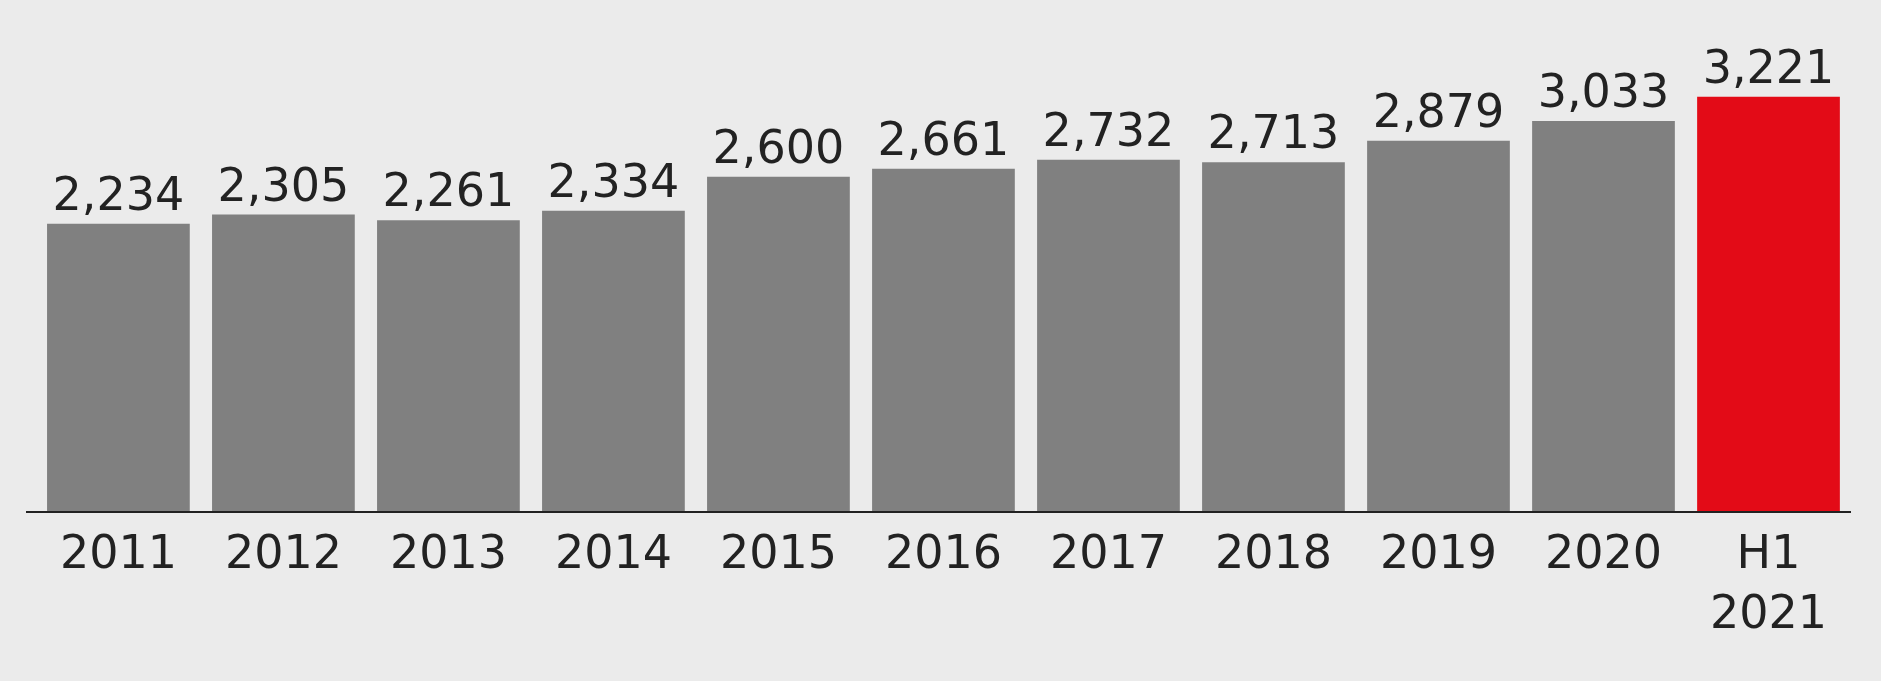 The height and width of the screenshot is (681, 1881). Describe the element at coordinates (1273, 132) in the screenshot. I see `data-label: 2,713` at that location.